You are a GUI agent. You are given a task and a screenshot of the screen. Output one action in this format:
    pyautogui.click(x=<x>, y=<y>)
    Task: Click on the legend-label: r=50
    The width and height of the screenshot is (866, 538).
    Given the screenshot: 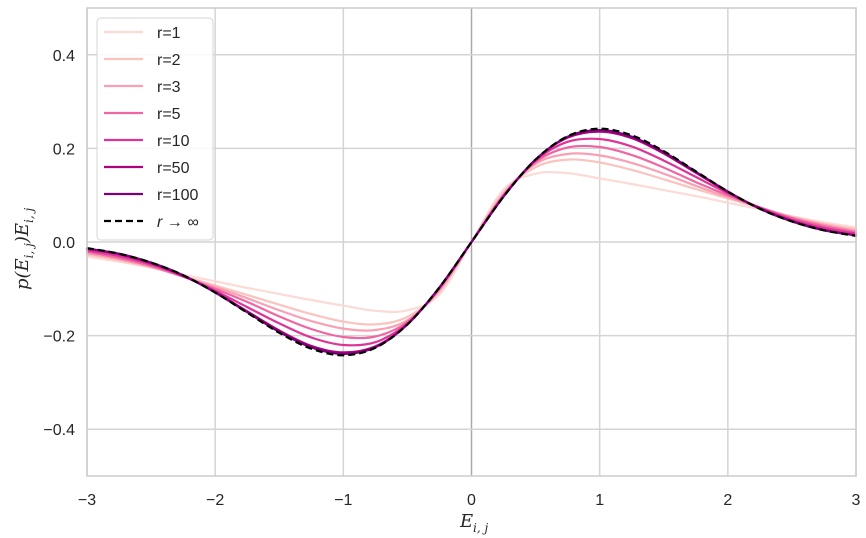 What is the action you would take?
    pyautogui.click(x=173, y=168)
    